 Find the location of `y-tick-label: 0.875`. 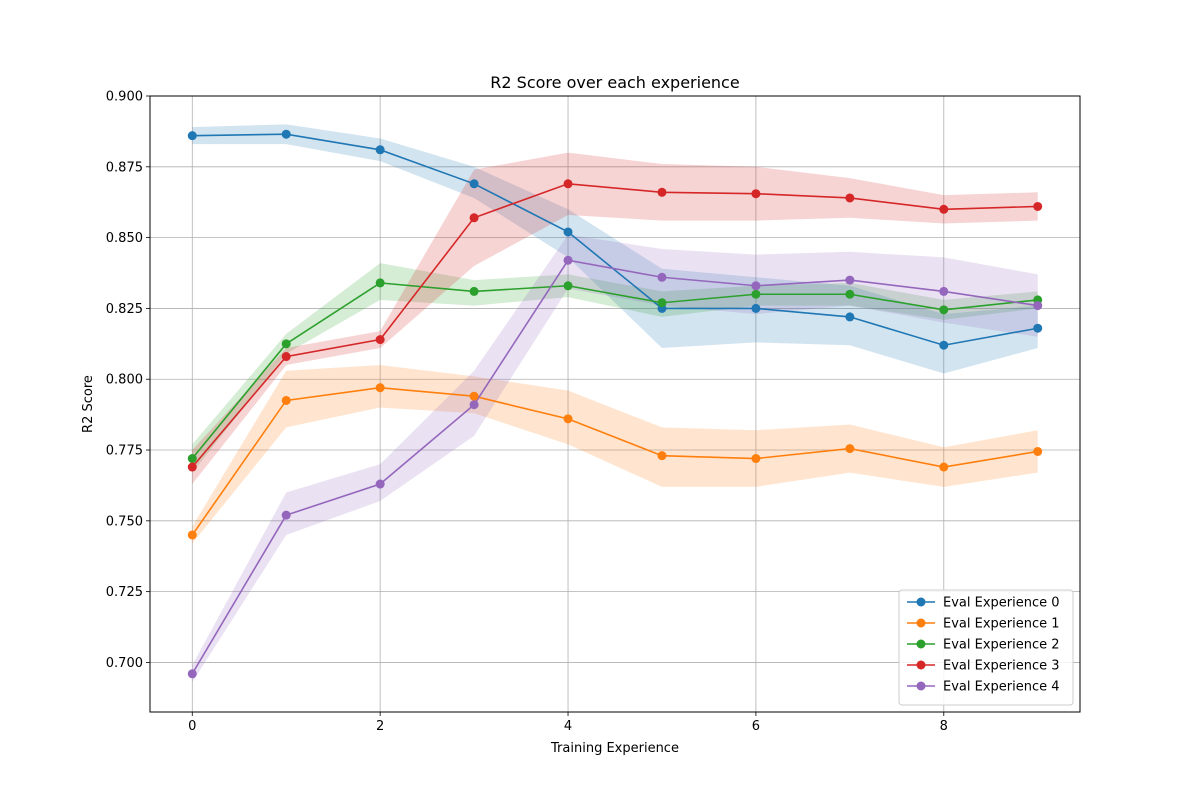

y-tick-label: 0.875 is located at coordinates (124, 167).